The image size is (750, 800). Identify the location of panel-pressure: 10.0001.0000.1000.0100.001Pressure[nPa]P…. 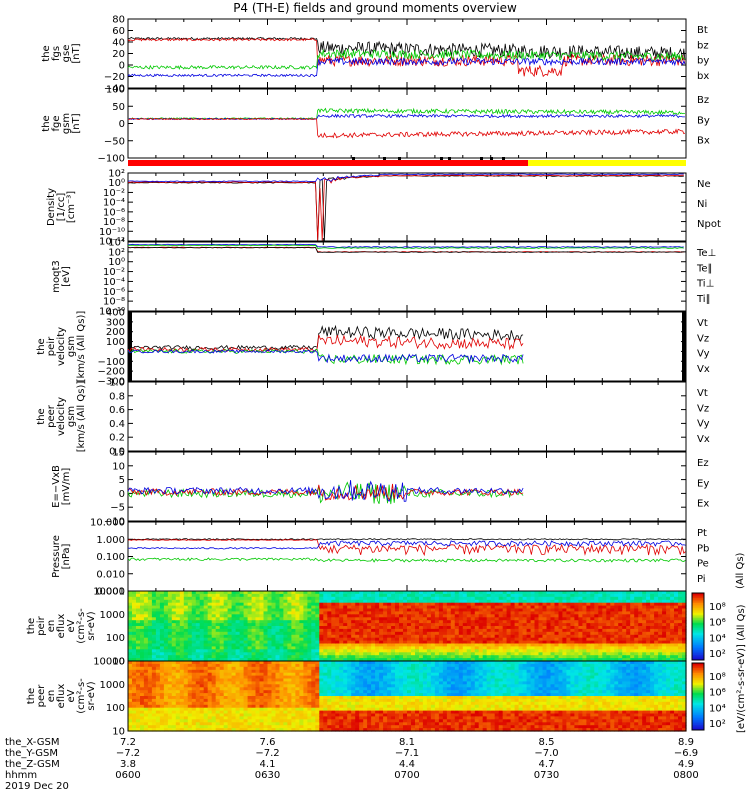
(398, 558).